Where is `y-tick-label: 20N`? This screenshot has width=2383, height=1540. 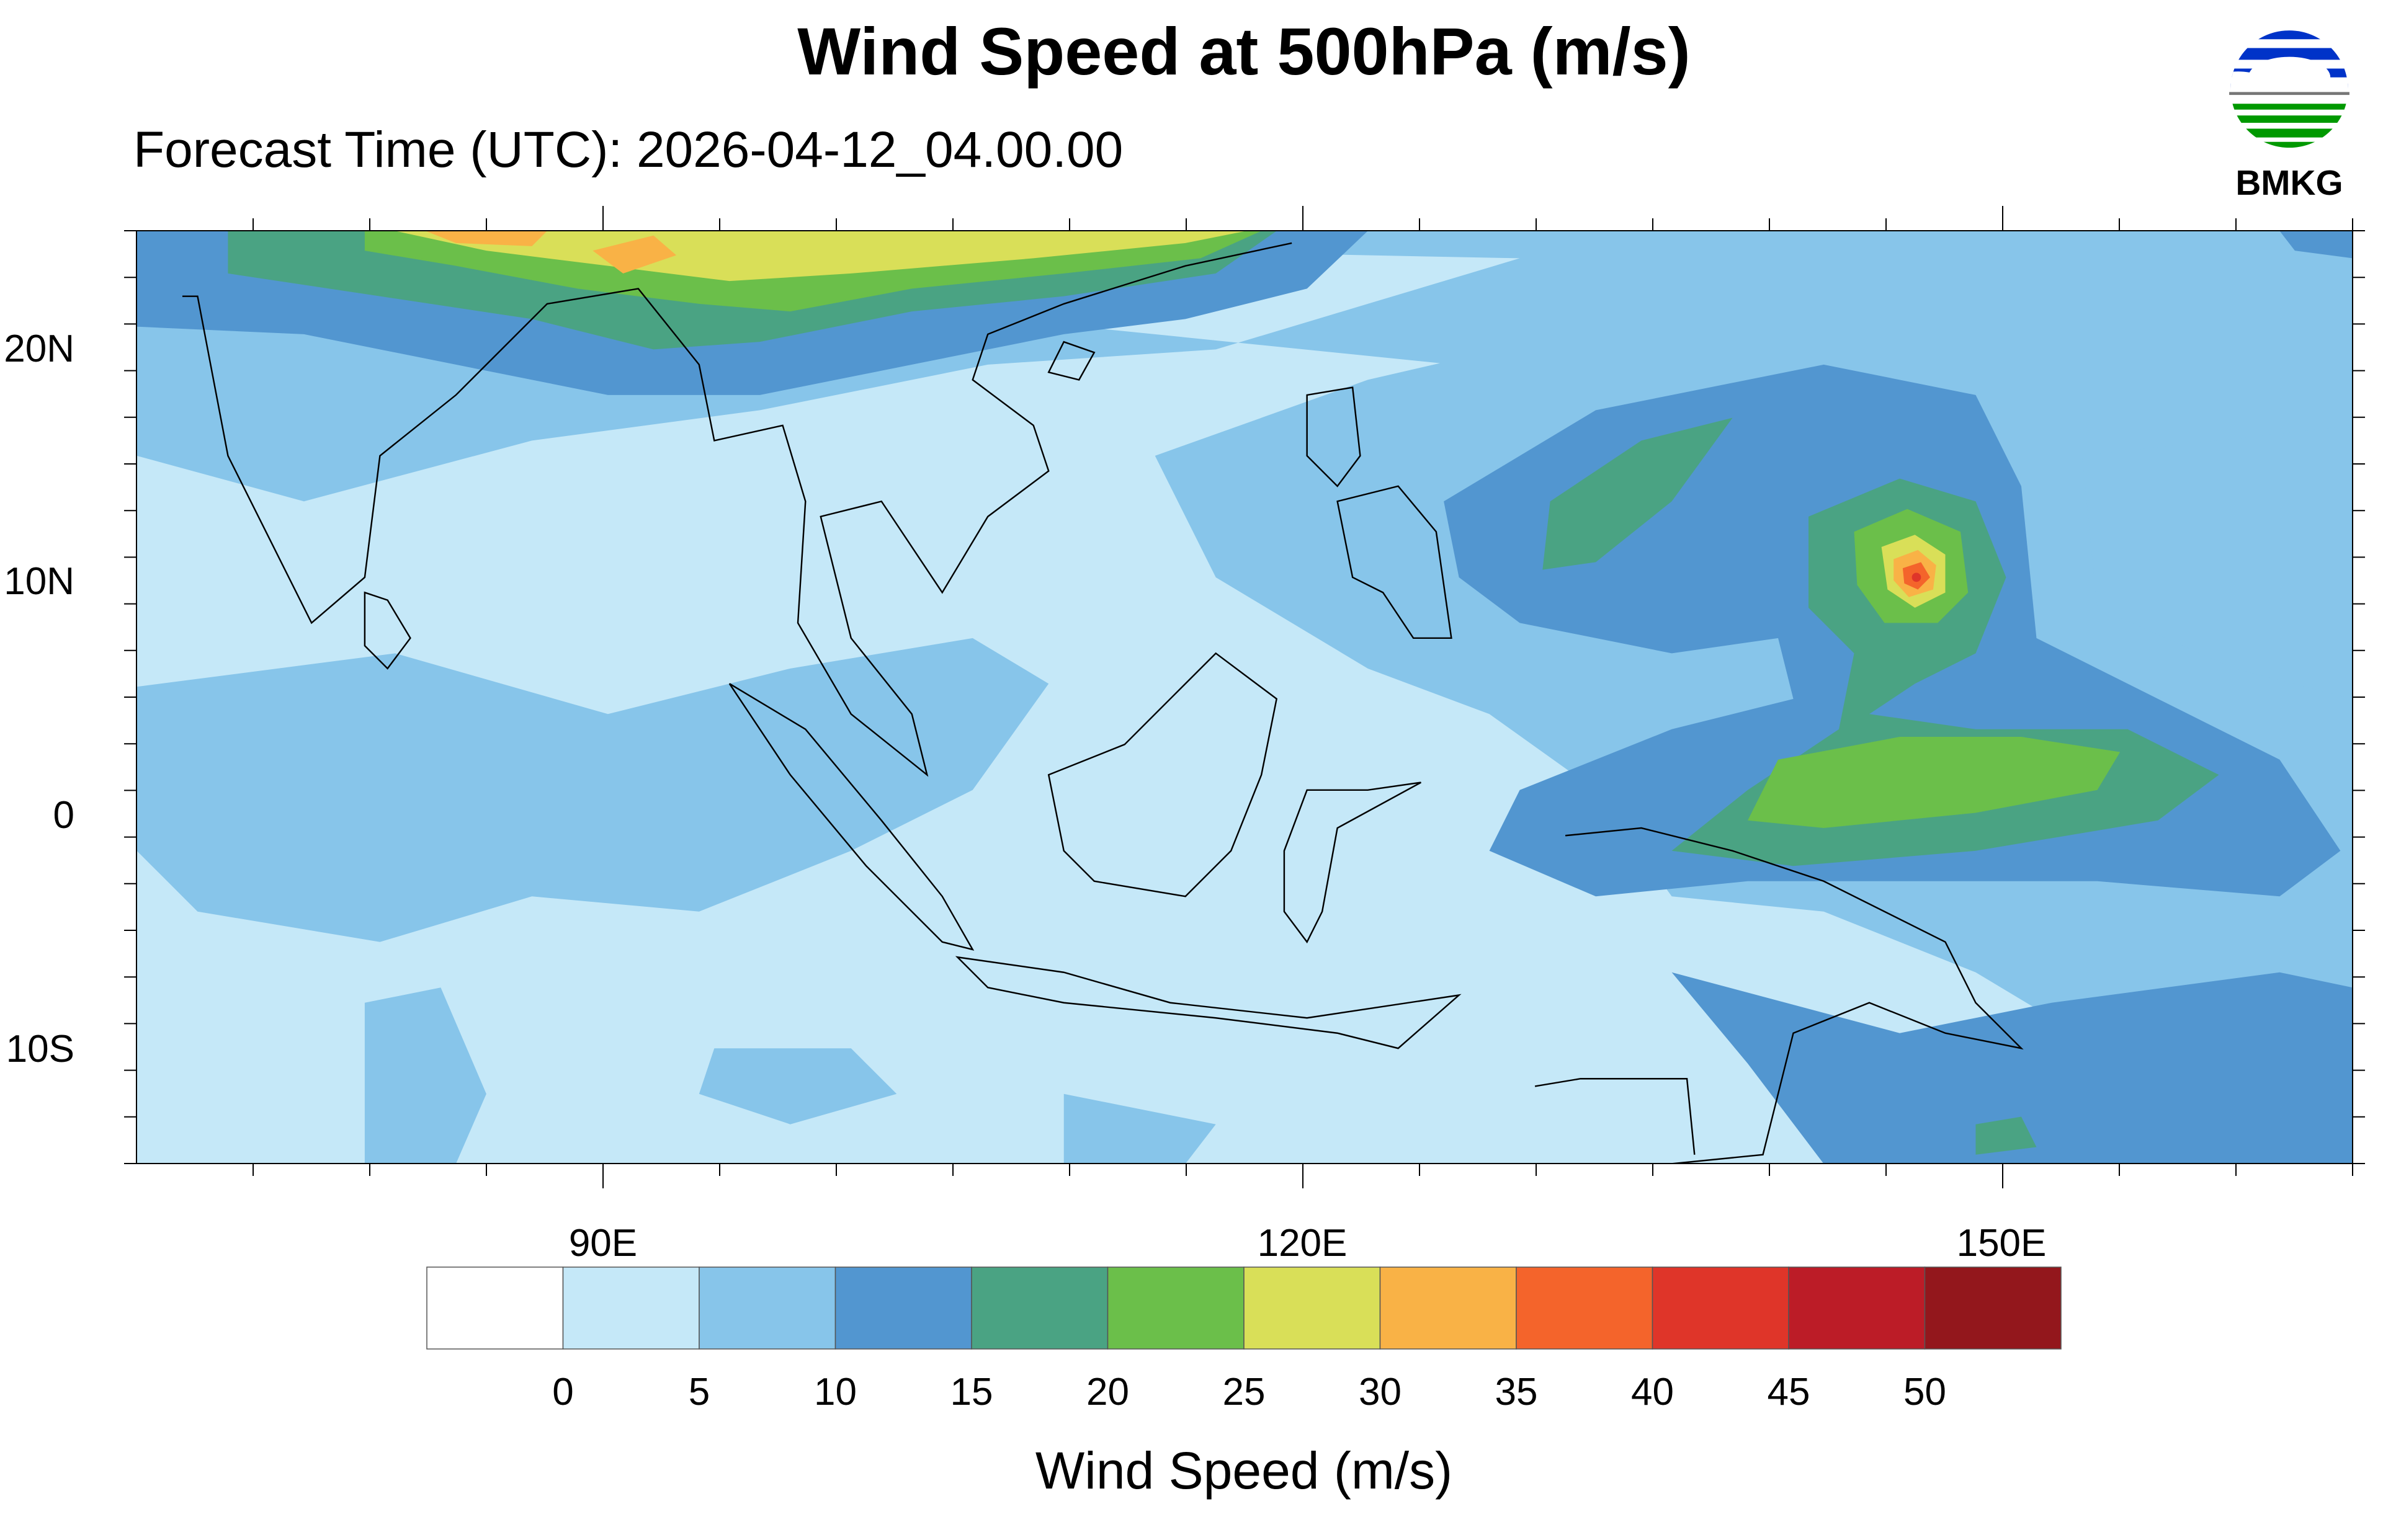
y-tick-label: 20N is located at coordinates (39, 349).